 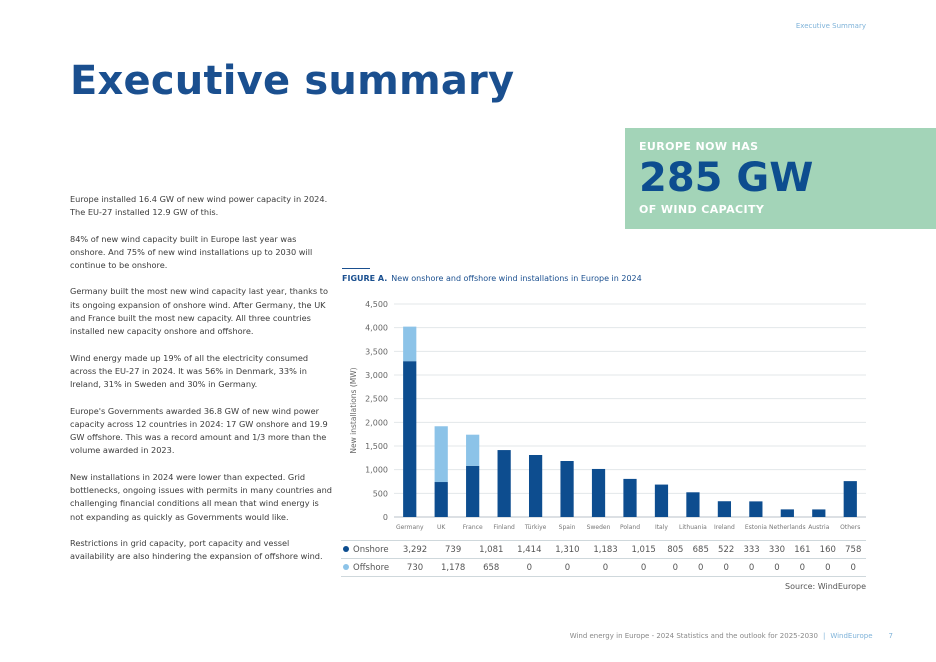 What do you see at coordinates (787, 527) in the screenshot?
I see `x-tick-label: Netherlands` at bounding box center [787, 527].